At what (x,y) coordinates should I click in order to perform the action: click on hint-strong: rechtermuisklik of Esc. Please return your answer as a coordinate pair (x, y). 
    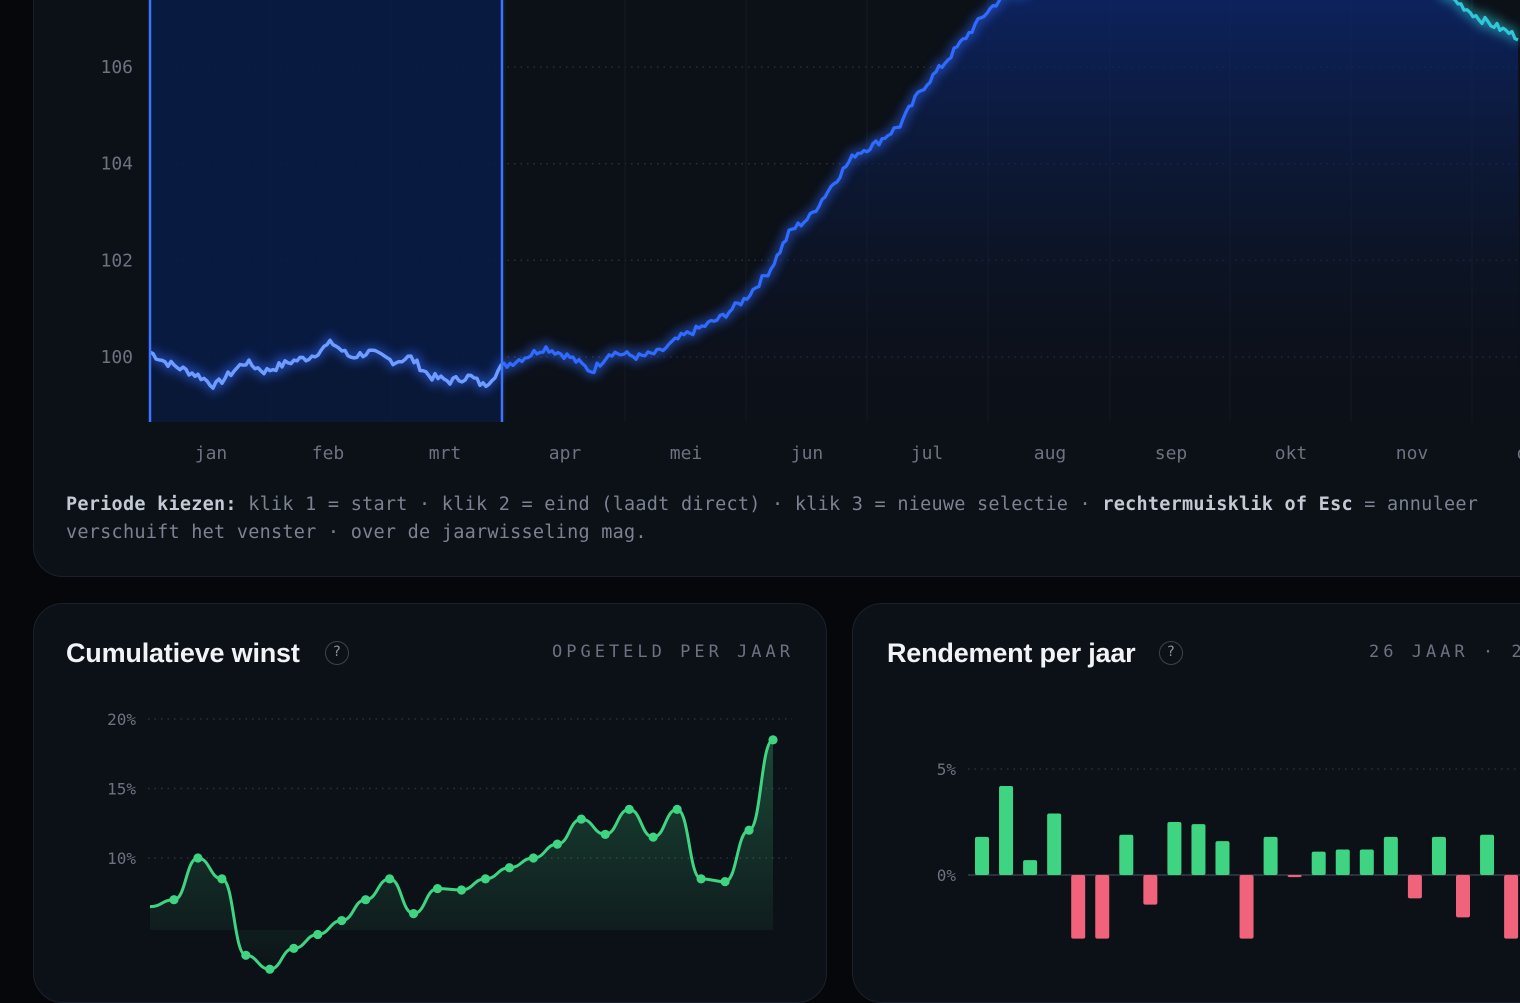
    Looking at the image, I should click on (1227, 504).